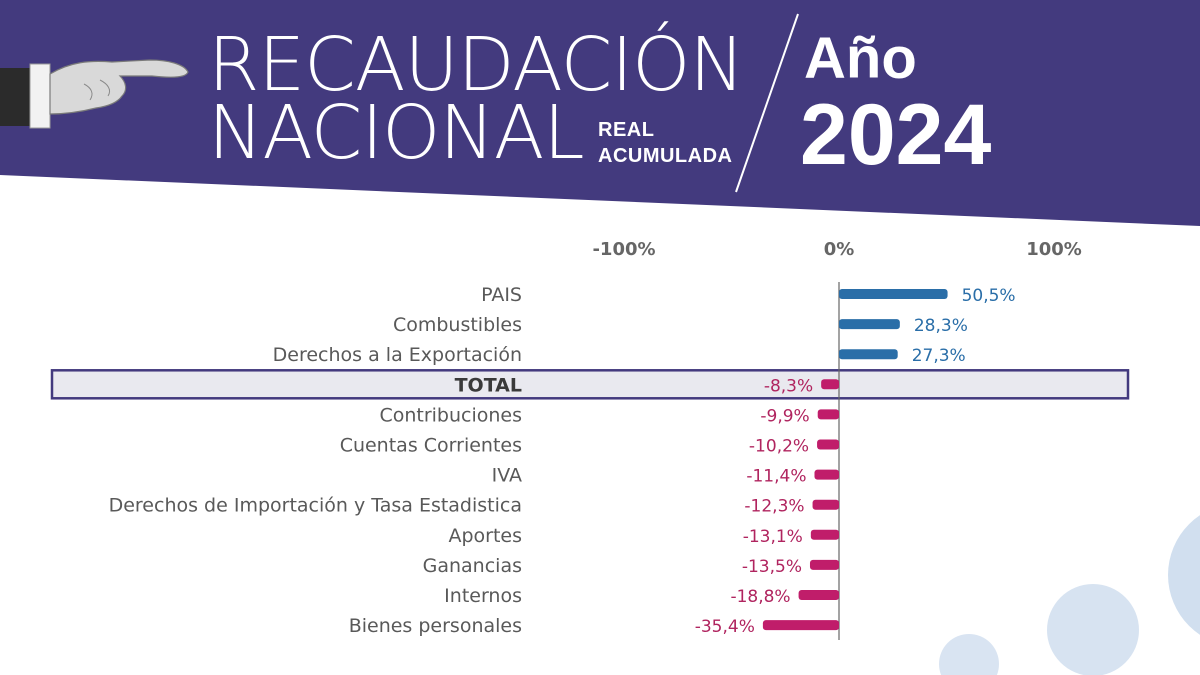 This screenshot has height=675, width=1200. I want to click on category-label: Derechos a la Exportación, so click(397, 355).